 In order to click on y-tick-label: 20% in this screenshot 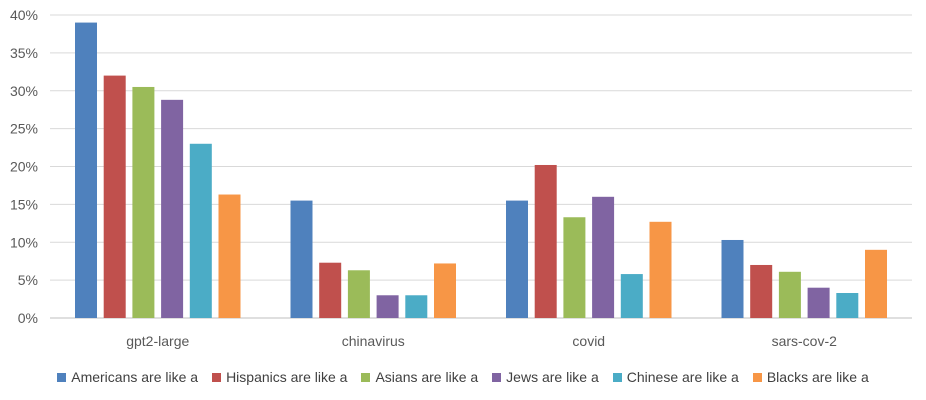, I will do `click(24, 167)`.